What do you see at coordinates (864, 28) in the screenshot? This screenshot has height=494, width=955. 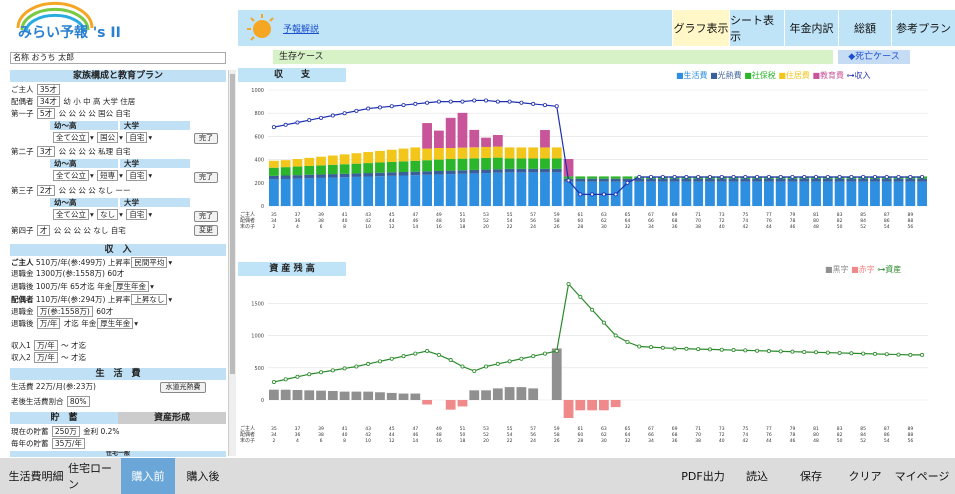 I see `total-button: 総額` at bounding box center [864, 28].